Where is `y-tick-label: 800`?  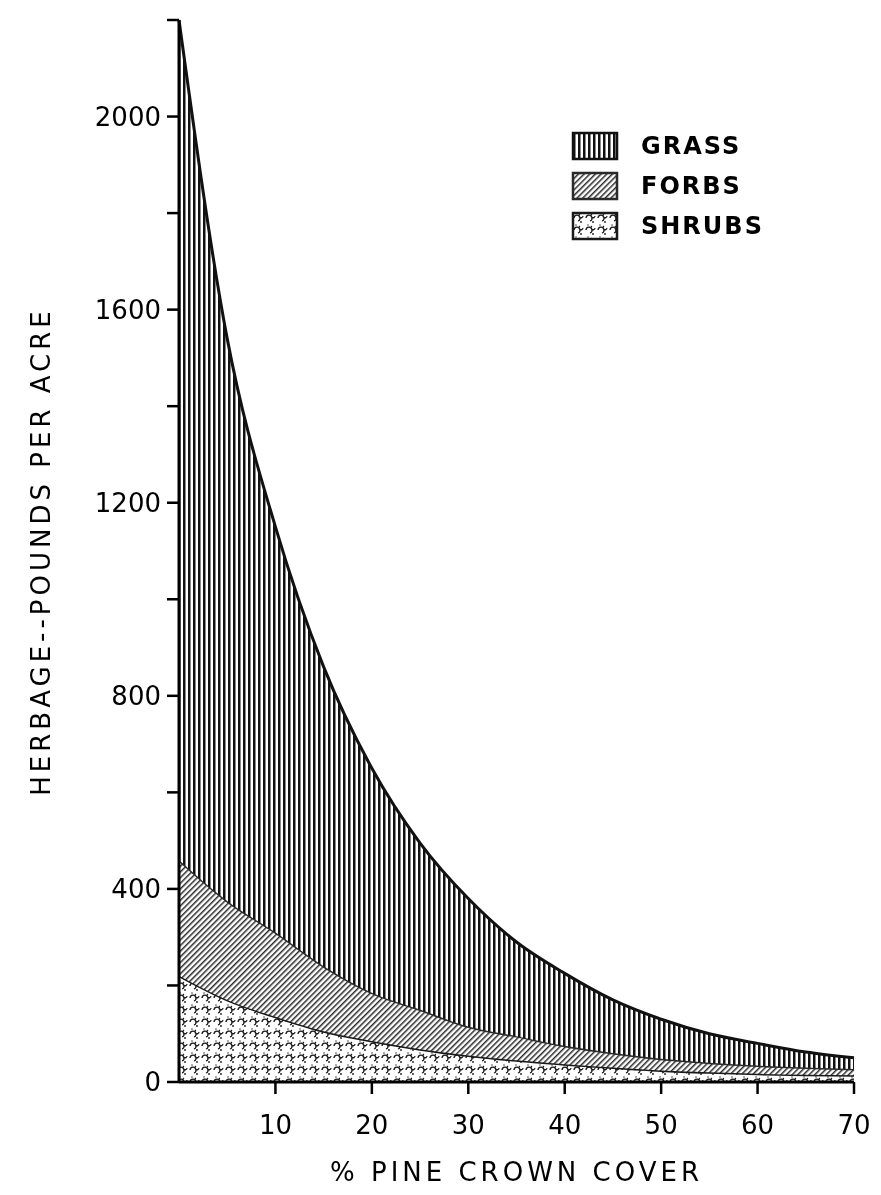 y-tick-label: 800 is located at coordinates (136, 695).